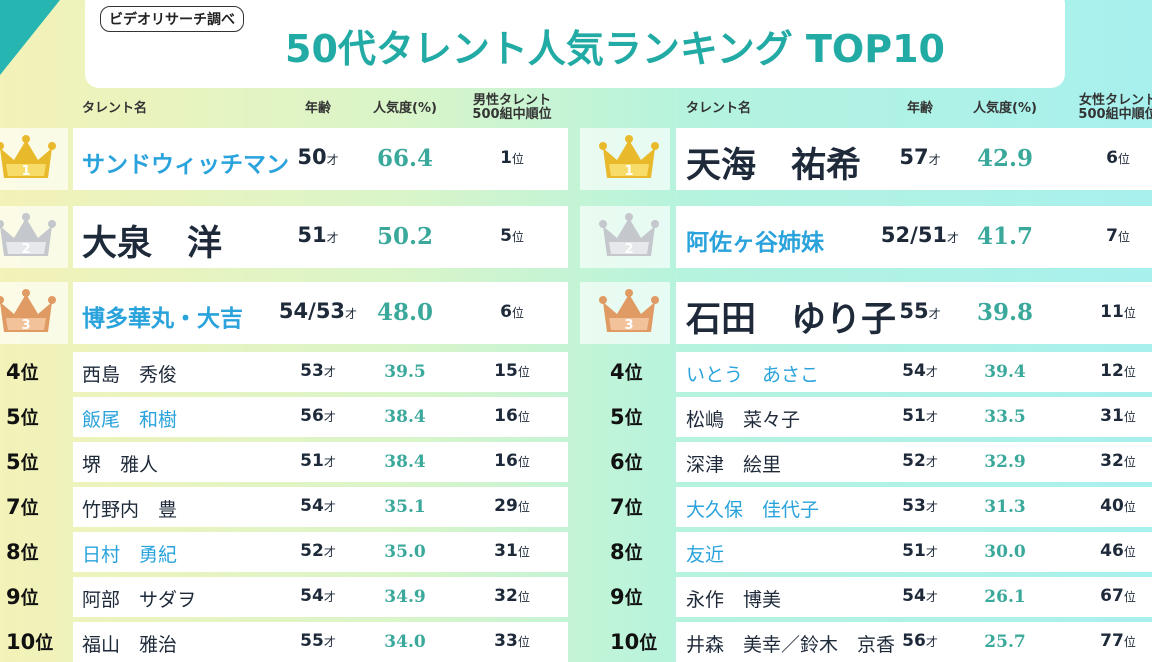  I want to click on age-value: 50, so click(312, 157).